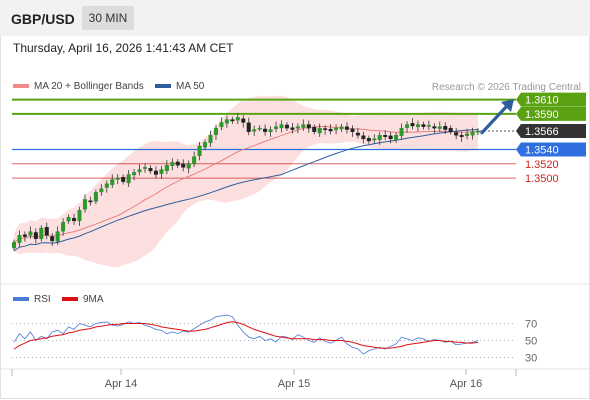  What do you see at coordinates (294, 384) in the screenshot?
I see `x-tick-label-1: Apr 15` at bounding box center [294, 384].